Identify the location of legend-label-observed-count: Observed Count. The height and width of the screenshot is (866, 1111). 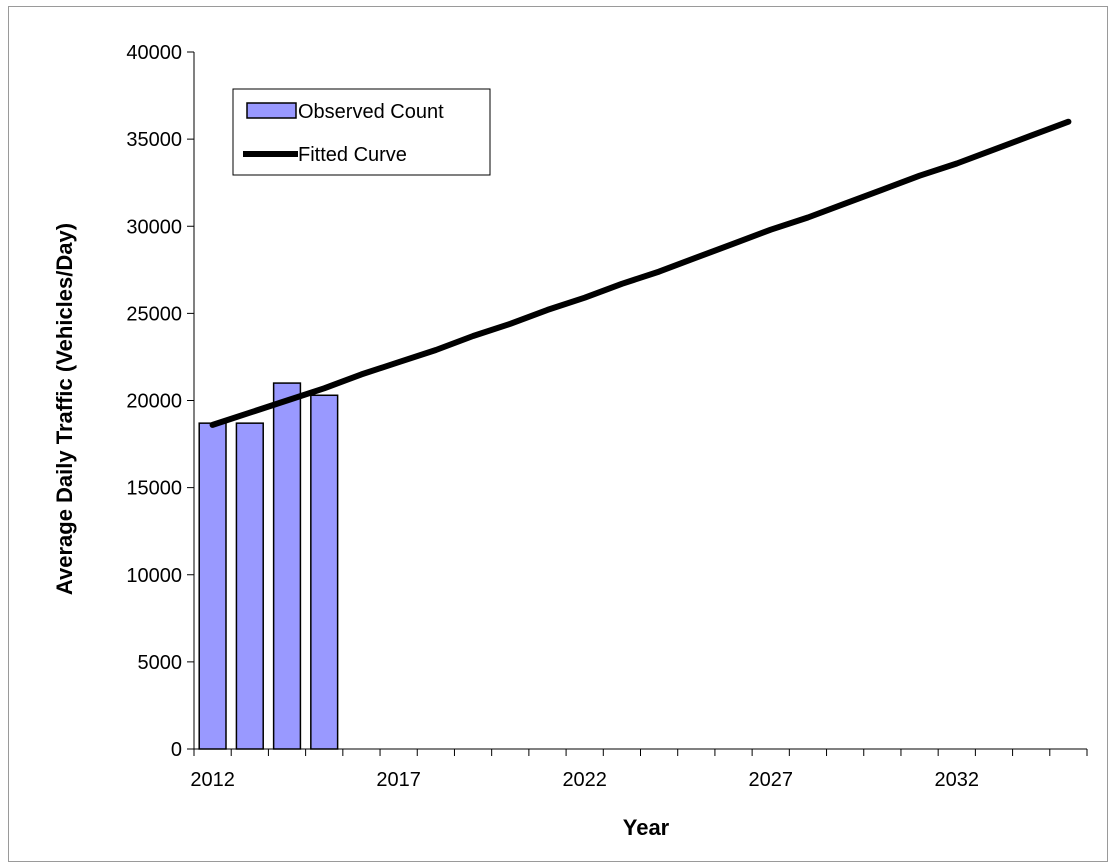
(371, 112).